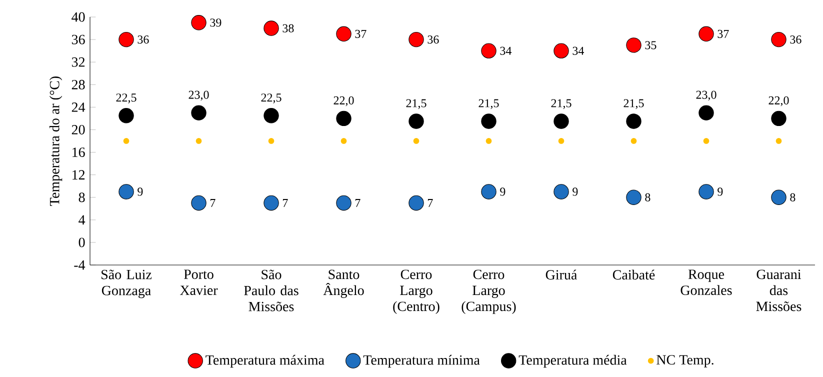 This screenshot has height=377, width=823. I want to click on y-tick-label: 32, so click(78, 62).